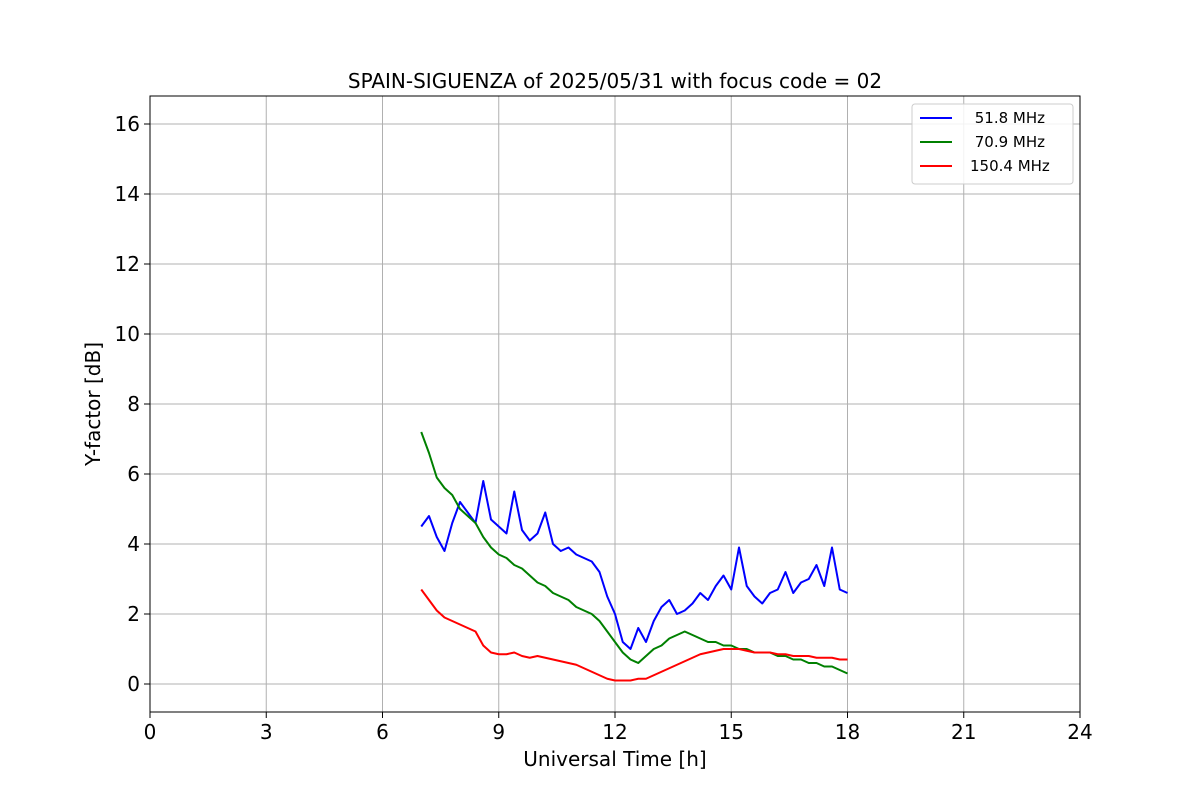  What do you see at coordinates (498, 732) in the screenshot?
I see `x-tick-label: 9` at bounding box center [498, 732].